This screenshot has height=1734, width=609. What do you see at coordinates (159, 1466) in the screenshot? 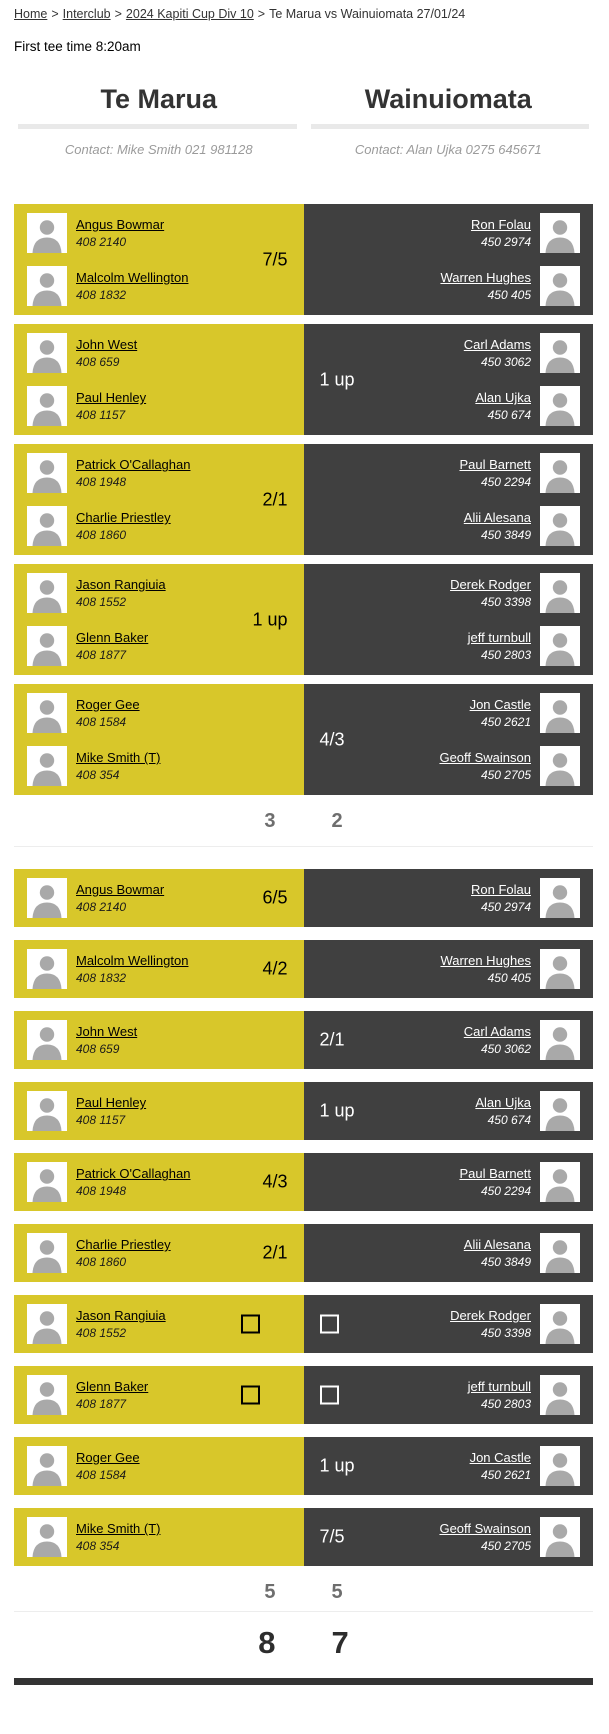
I see `home-players: Roger Gee 408 1584` at bounding box center [159, 1466].